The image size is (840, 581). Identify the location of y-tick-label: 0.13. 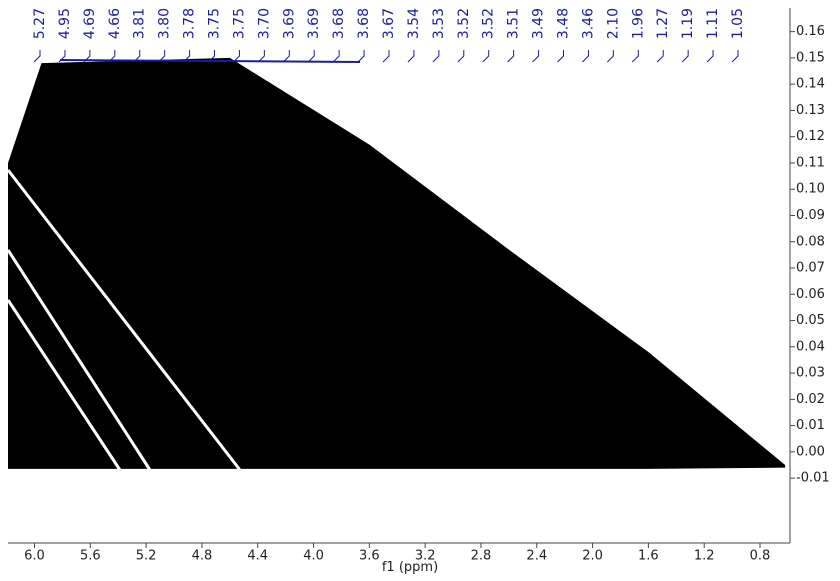
(810, 110).